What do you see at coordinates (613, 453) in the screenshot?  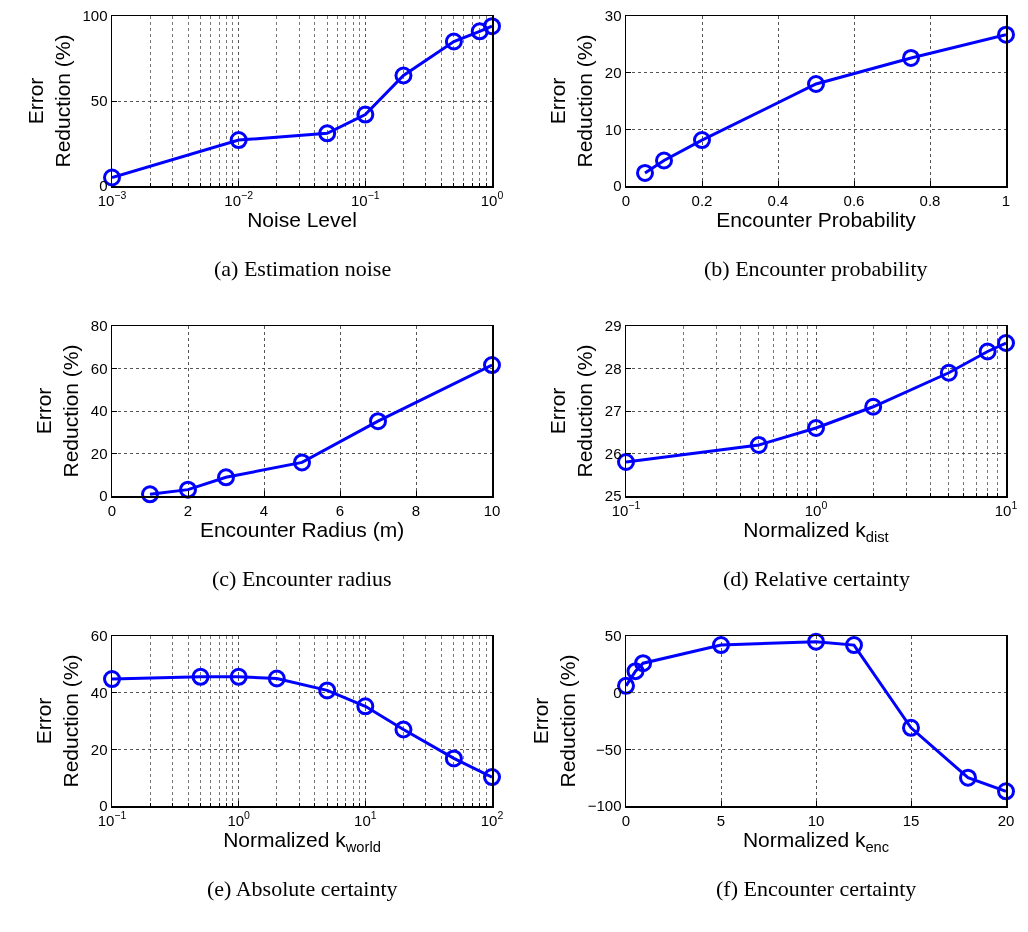 I see `y-tick-label: 26` at bounding box center [613, 453].